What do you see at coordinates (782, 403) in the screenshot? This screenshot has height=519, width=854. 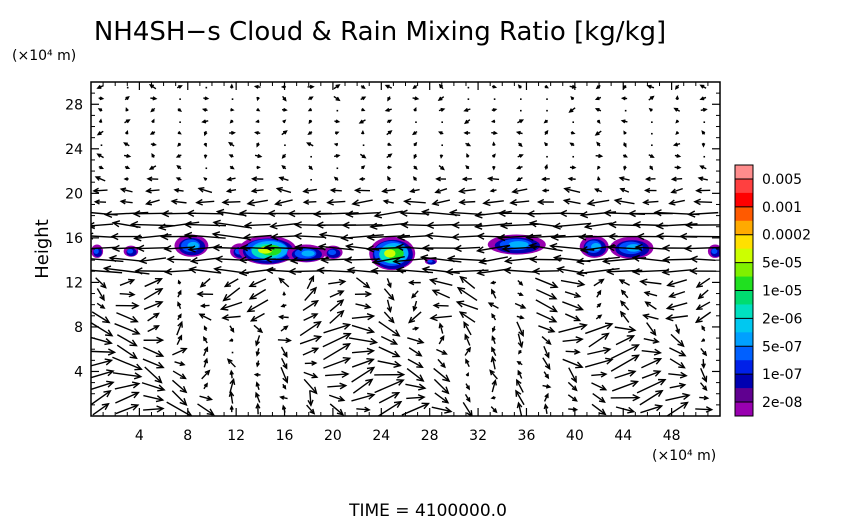 I see `colorbar-label: 2e-08` at bounding box center [782, 403].